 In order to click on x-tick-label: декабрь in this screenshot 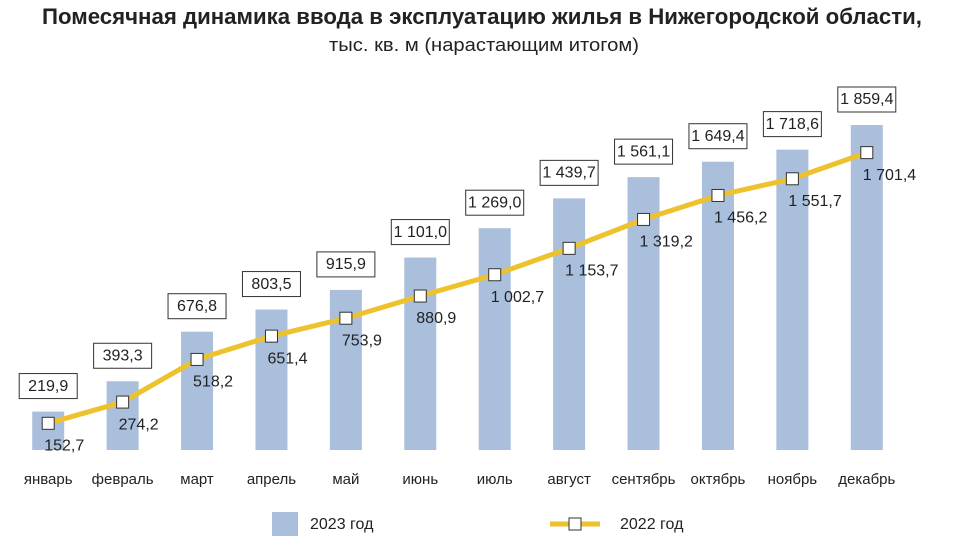, I will do `click(866, 479)`.